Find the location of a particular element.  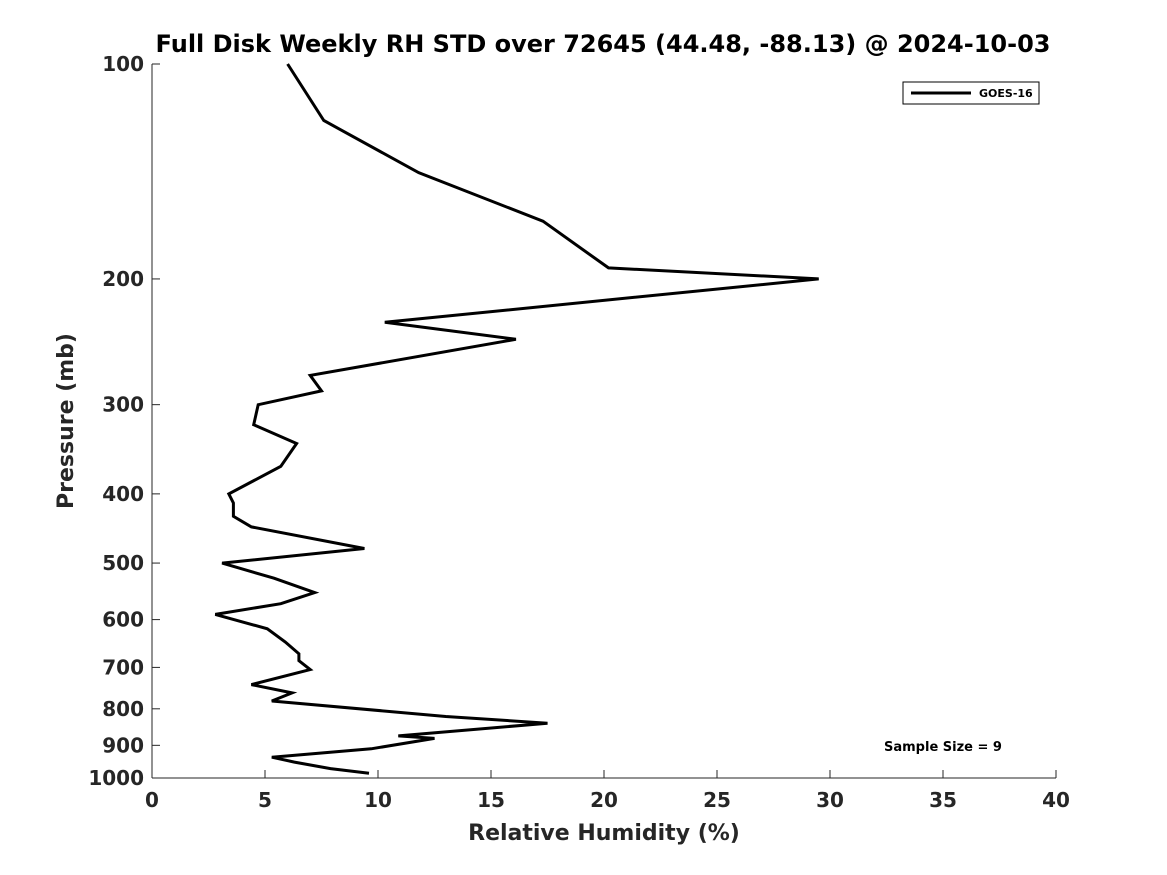

y-tick-label: 600 is located at coordinates (123, 620).